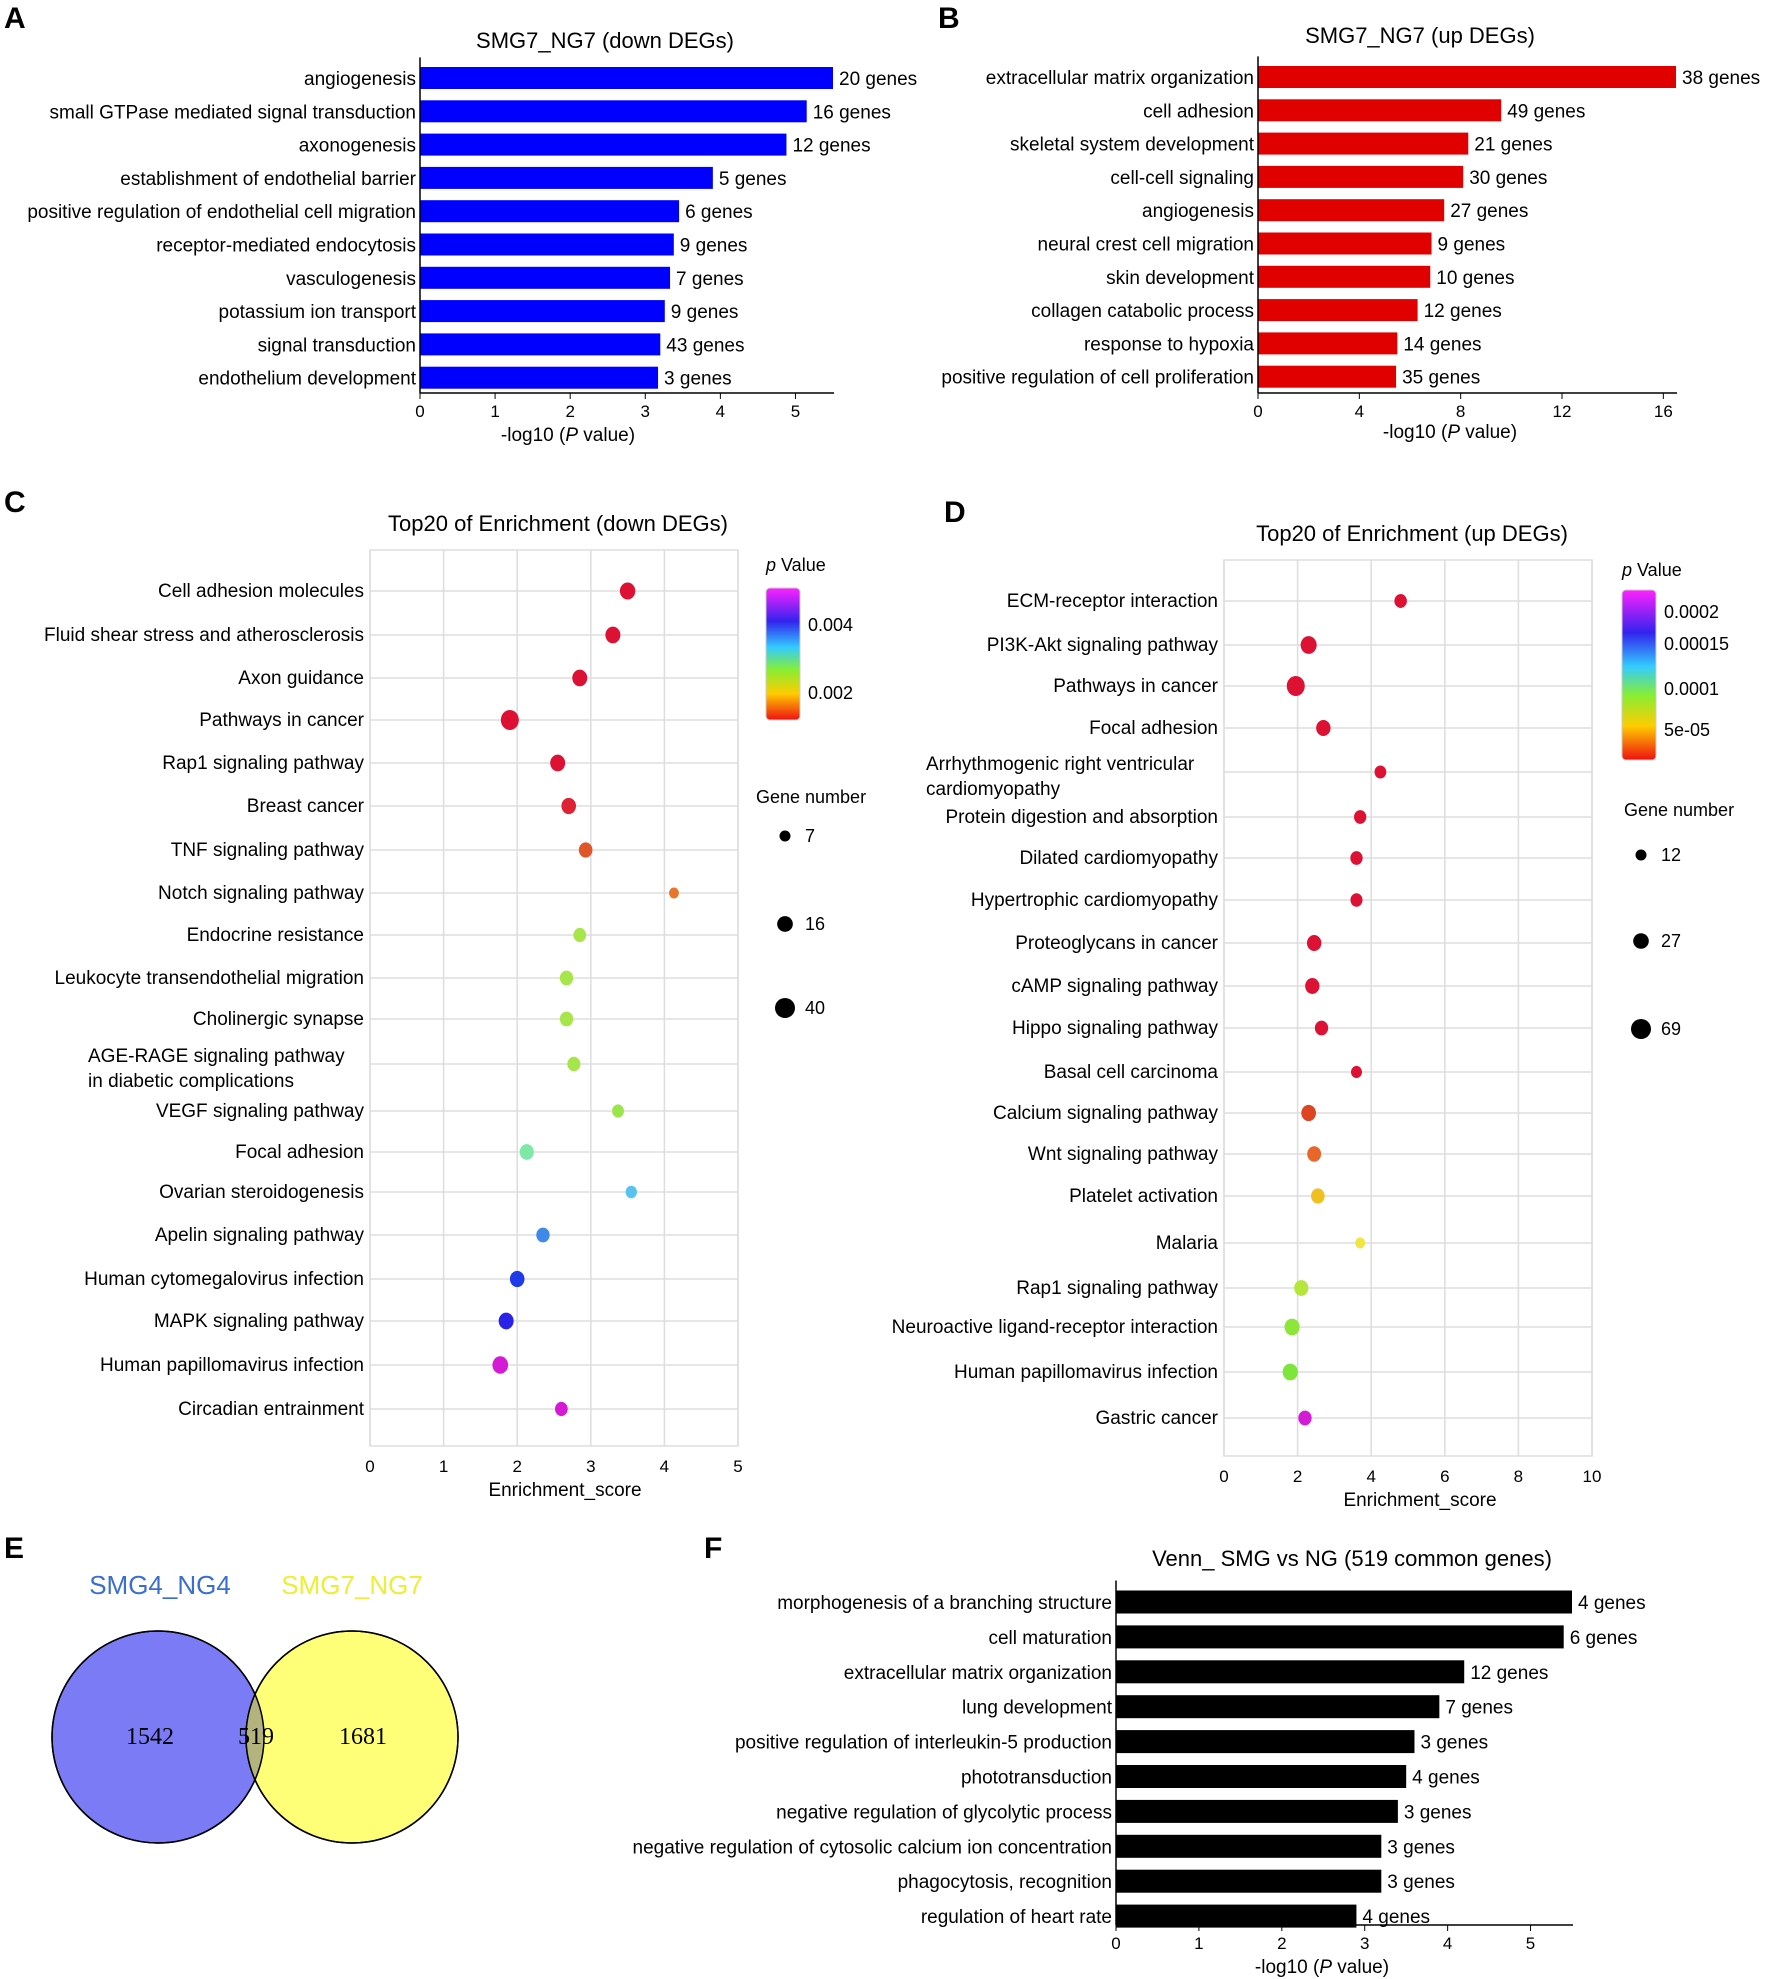 Image resolution: width=1772 pixels, height=1979 pixels. I want to click on category-label: skeletal system development, so click(1132, 145).